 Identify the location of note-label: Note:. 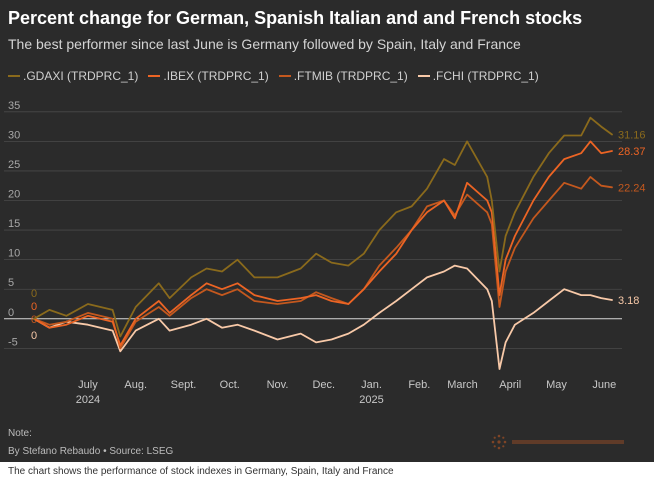
(20, 433).